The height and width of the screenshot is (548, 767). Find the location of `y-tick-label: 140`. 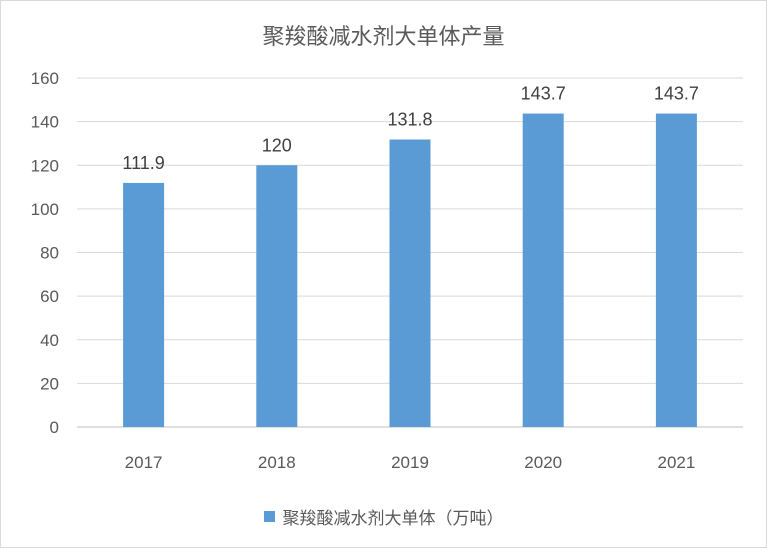

y-tick-label: 140 is located at coordinates (45, 122).